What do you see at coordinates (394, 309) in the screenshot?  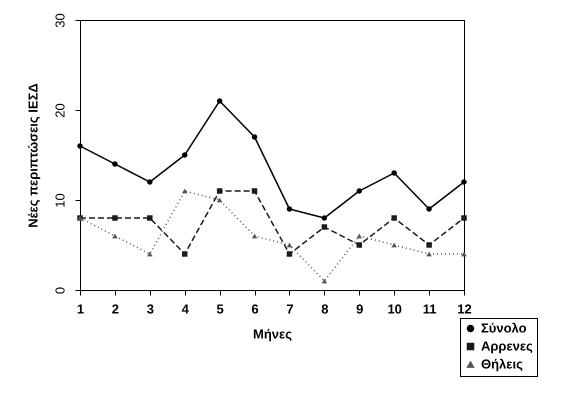 I see `x-tick-label: 10` at bounding box center [394, 309].